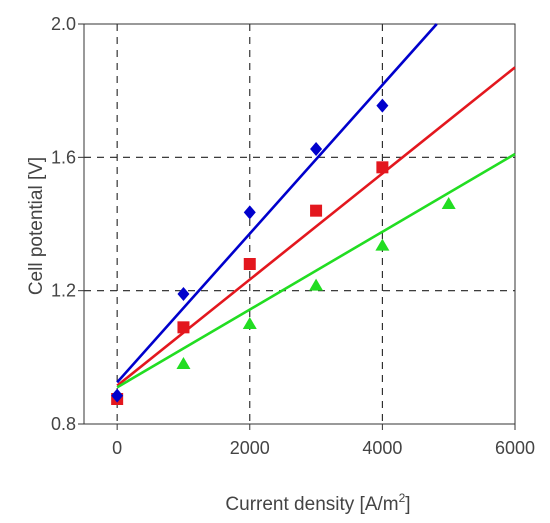 The height and width of the screenshot is (523, 550). Describe the element at coordinates (382, 448) in the screenshot. I see `x-tick-label-2: 4000` at that location.